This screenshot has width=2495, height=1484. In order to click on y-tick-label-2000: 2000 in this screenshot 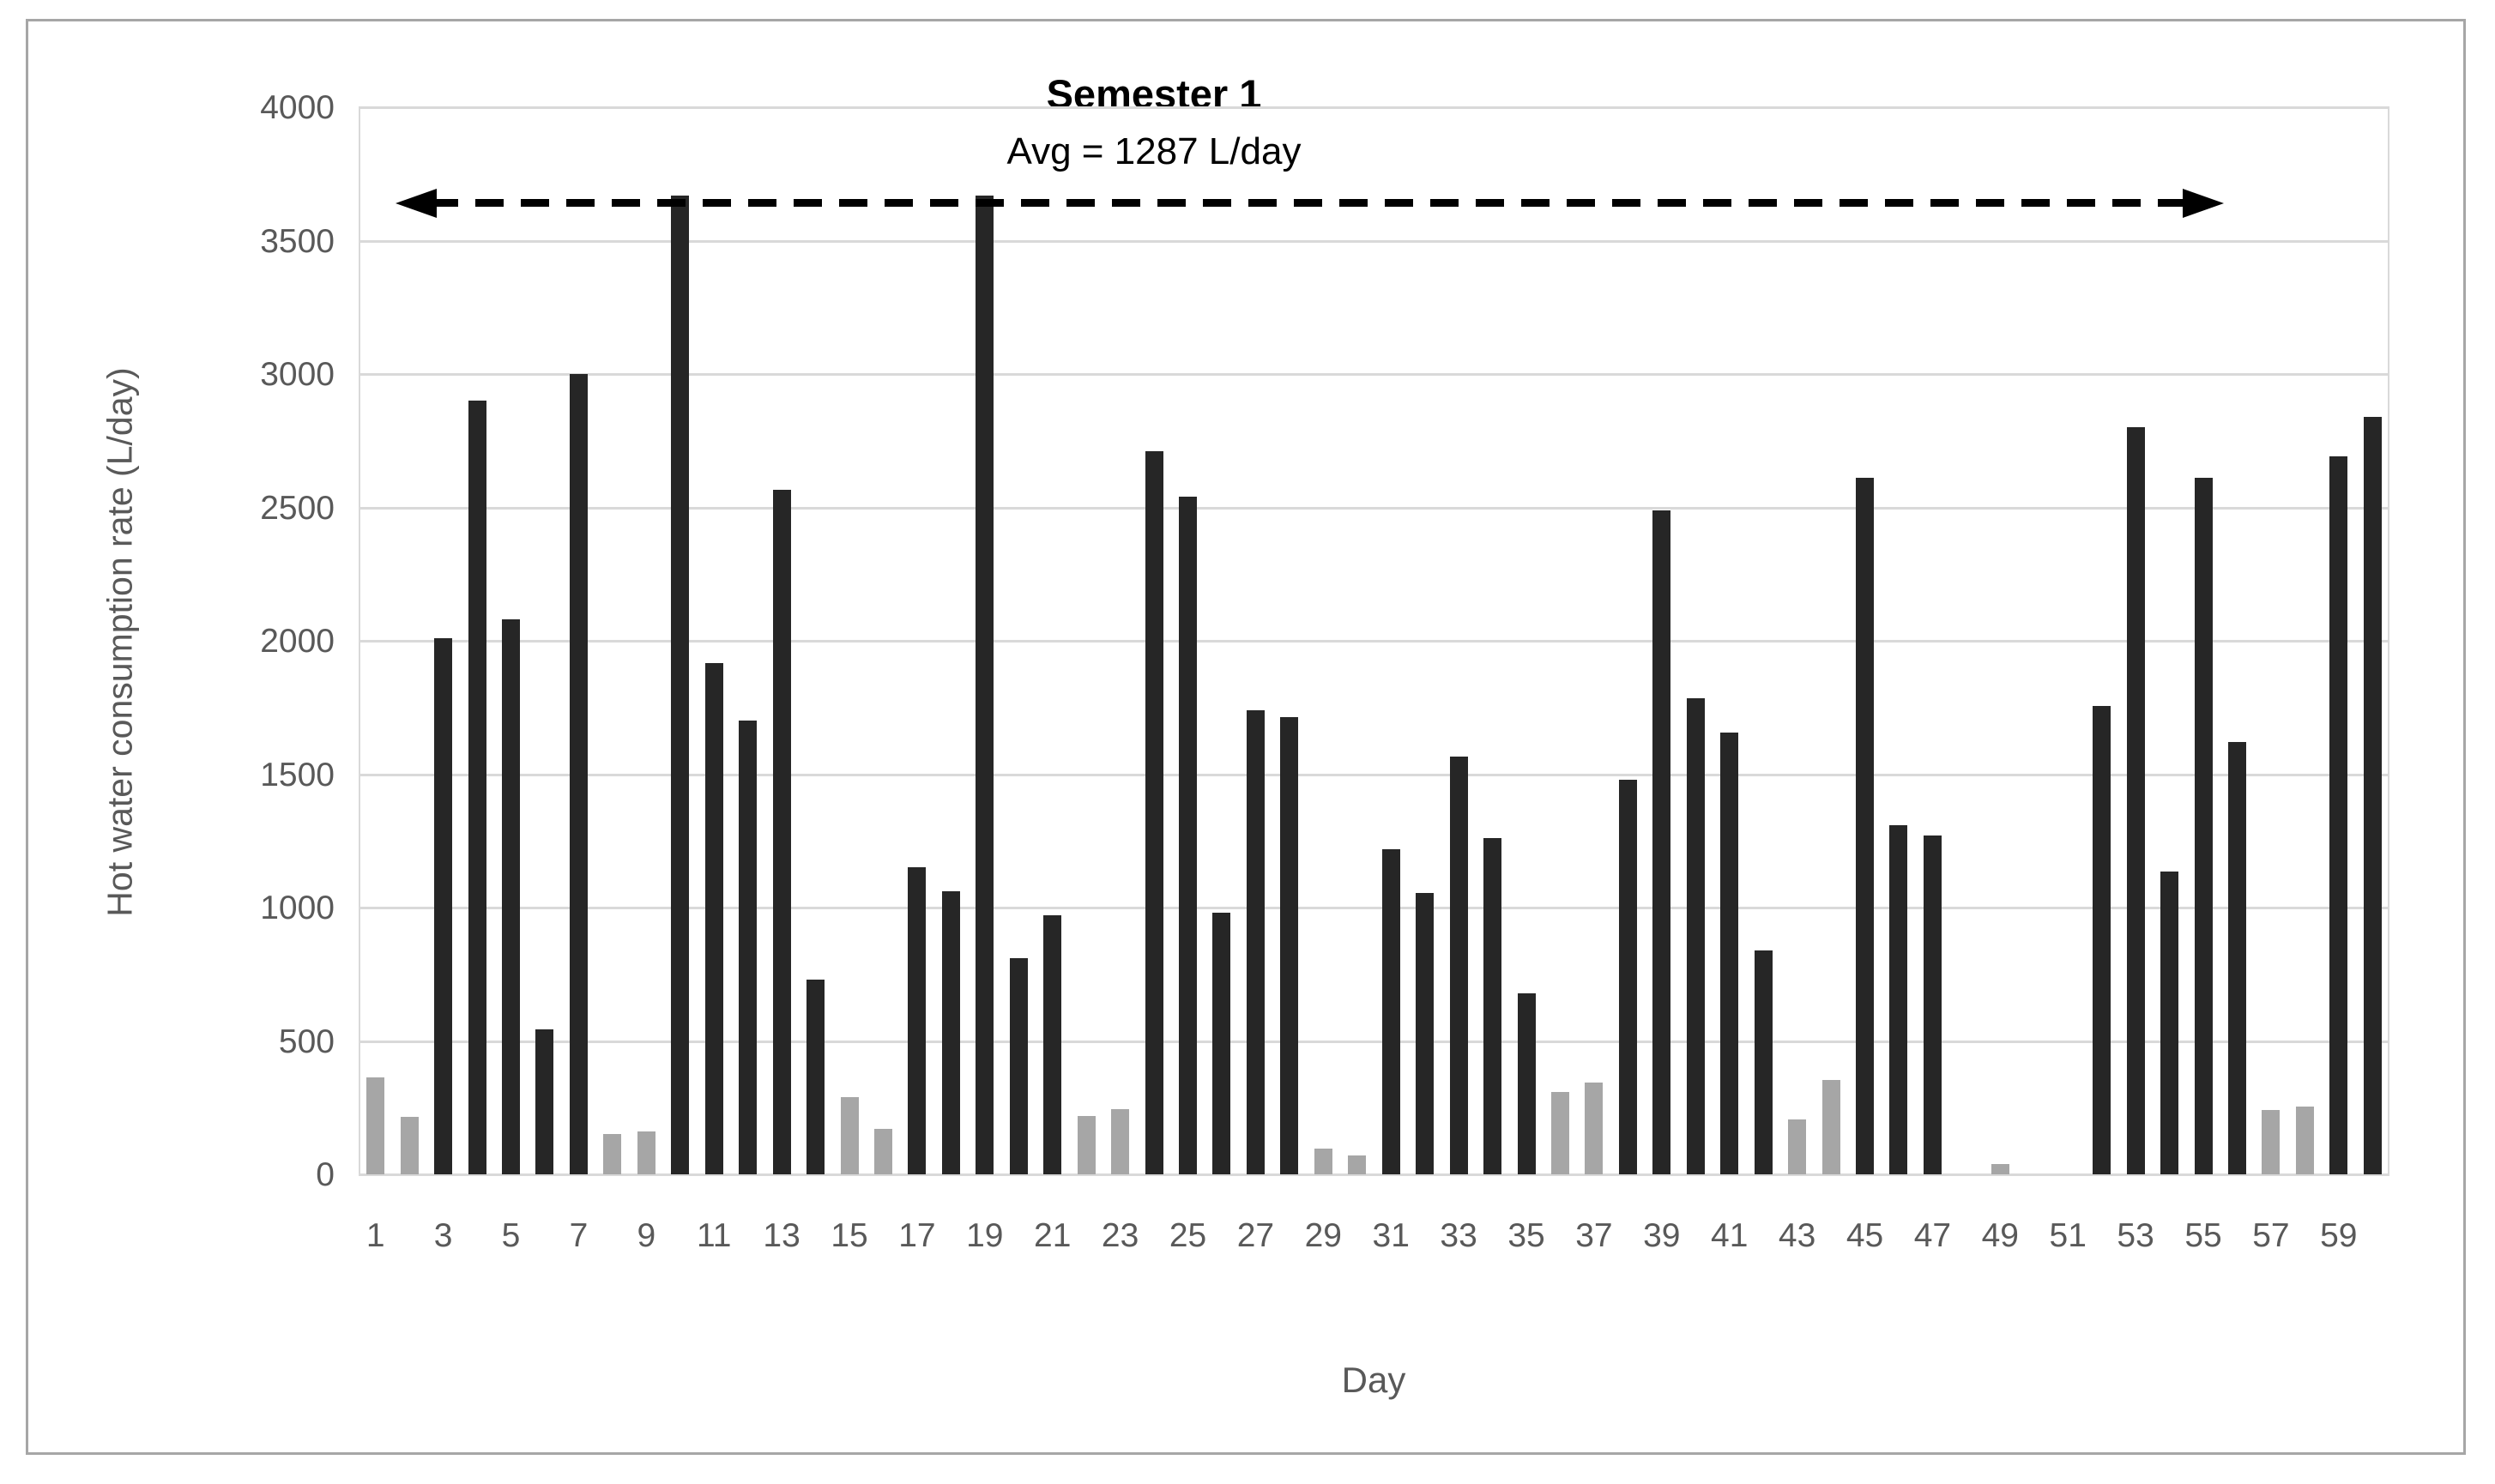, I will do `click(298, 641)`.